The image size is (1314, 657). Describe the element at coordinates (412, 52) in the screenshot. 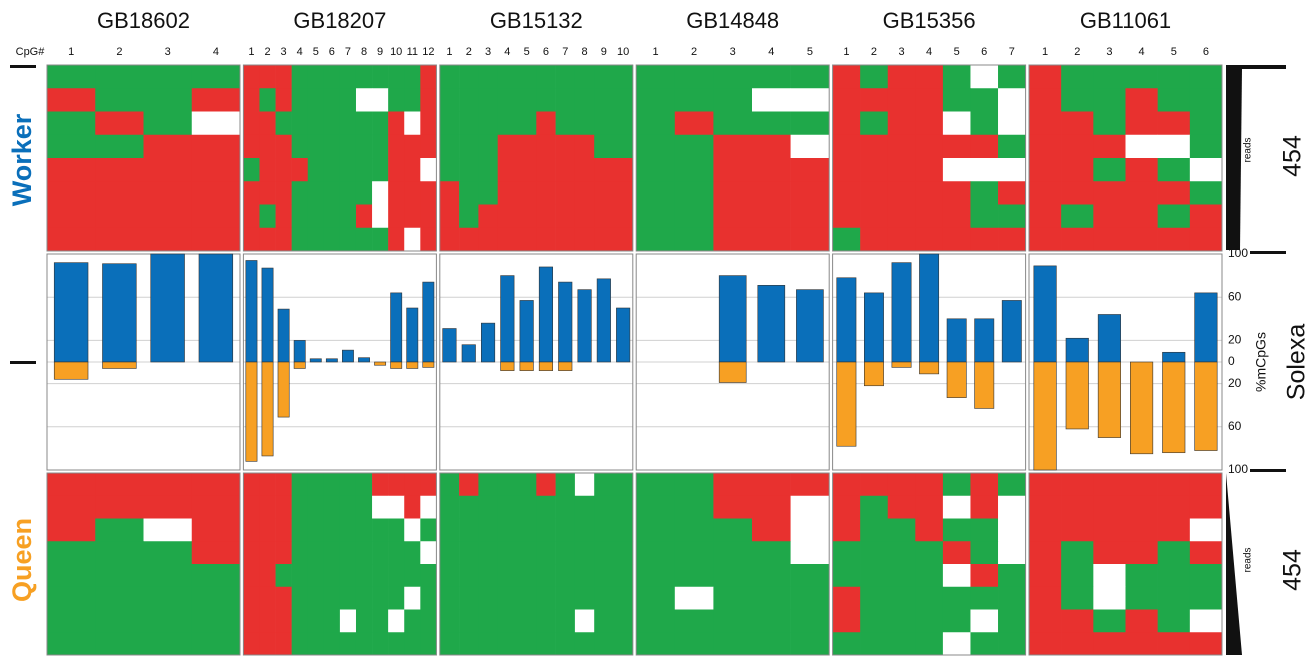

I see `cpg-number: 11` at that location.